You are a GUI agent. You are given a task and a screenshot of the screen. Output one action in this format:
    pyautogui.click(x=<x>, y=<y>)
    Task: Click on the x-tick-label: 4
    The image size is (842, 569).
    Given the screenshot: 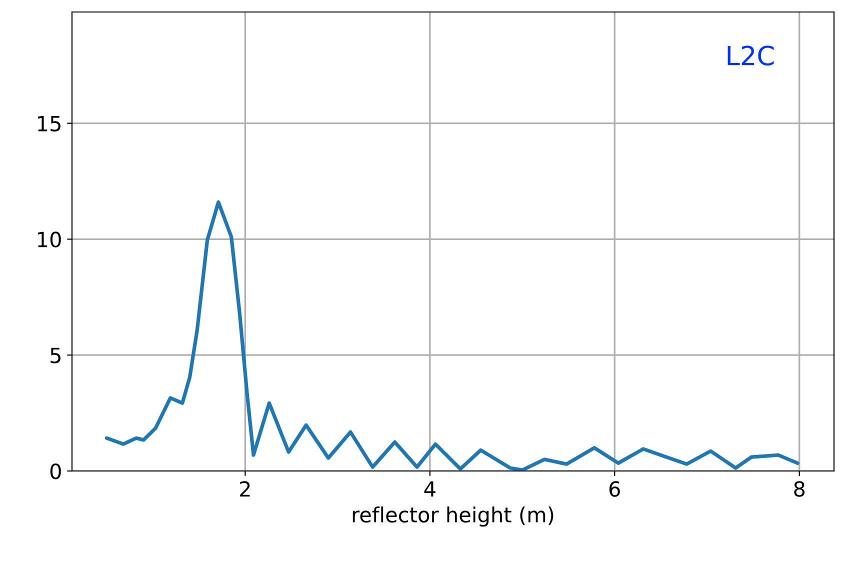 What is the action you would take?
    pyautogui.click(x=430, y=489)
    